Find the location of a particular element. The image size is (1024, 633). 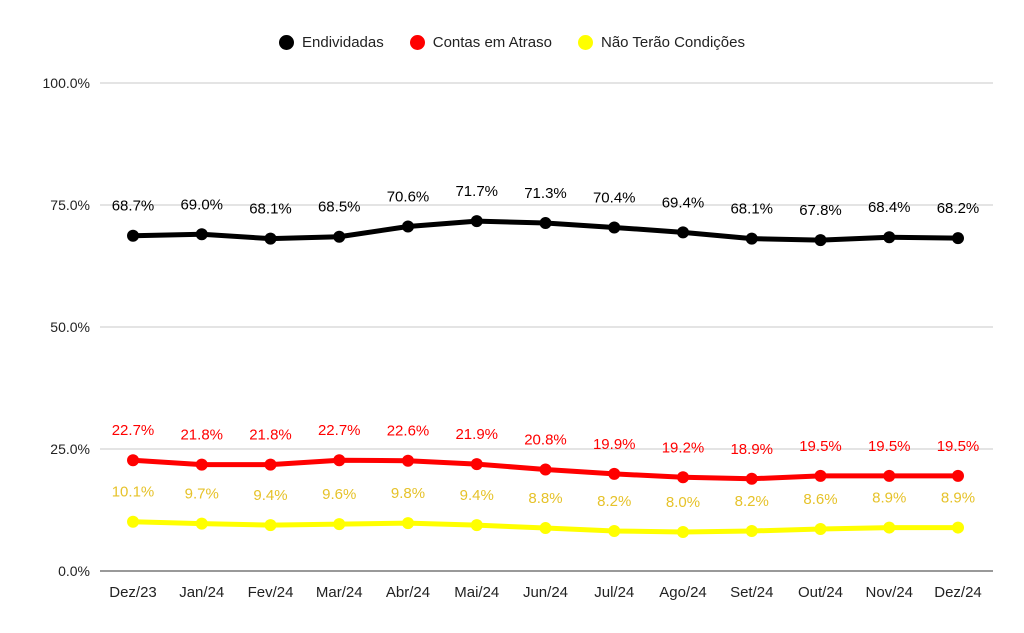

data-label-endividadas: 69.4% is located at coordinates (683, 202).